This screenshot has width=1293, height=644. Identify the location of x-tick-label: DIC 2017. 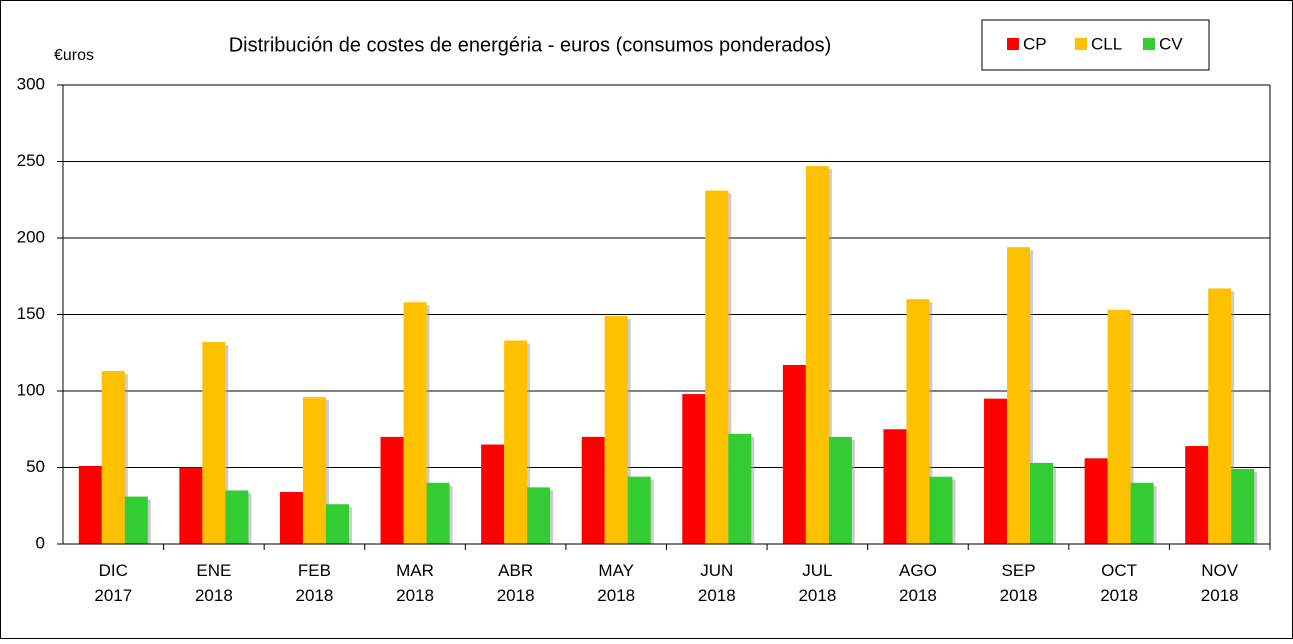
(113, 583).